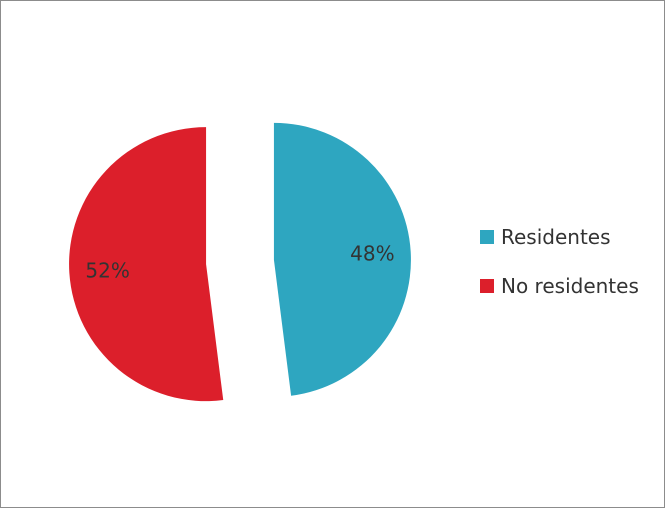 This screenshot has width=665, height=508. I want to click on pie-slice-no-residentes, so click(146, 264).